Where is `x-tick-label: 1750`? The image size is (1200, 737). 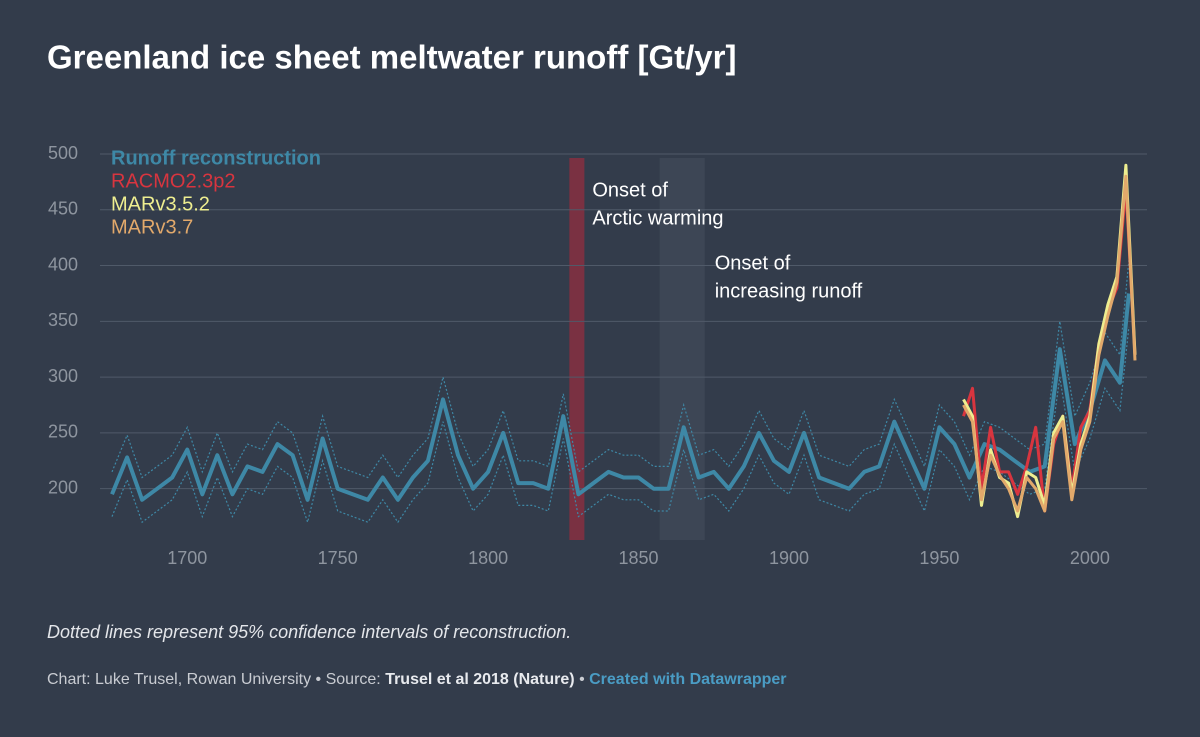
x-tick-label: 1750 is located at coordinates (338, 558).